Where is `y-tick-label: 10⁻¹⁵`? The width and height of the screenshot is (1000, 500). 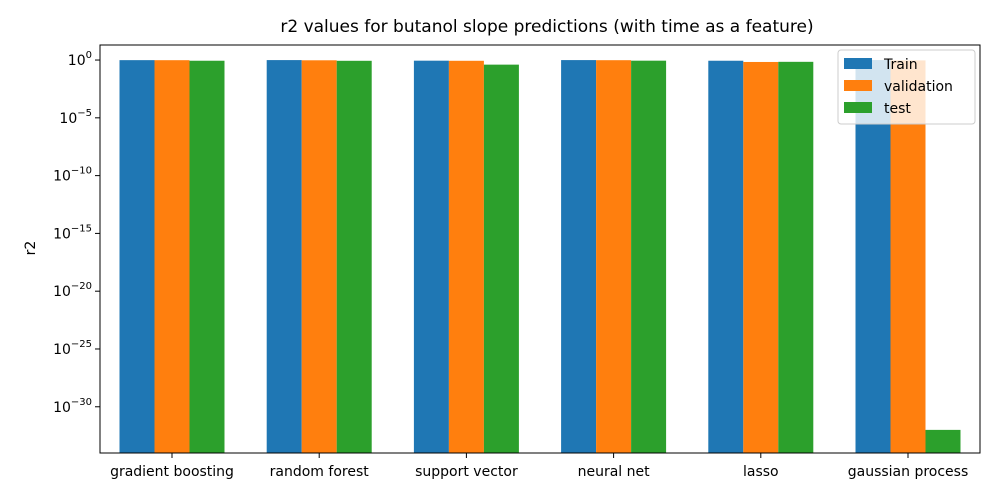
y-tick-label: 10⁻¹⁵ is located at coordinates (72, 232).